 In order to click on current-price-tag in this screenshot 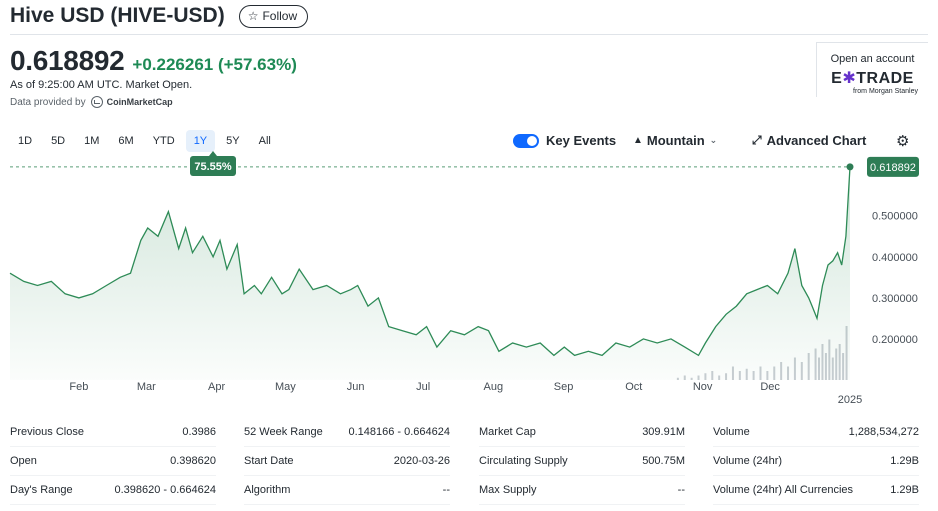, I will do `click(893, 166)`.